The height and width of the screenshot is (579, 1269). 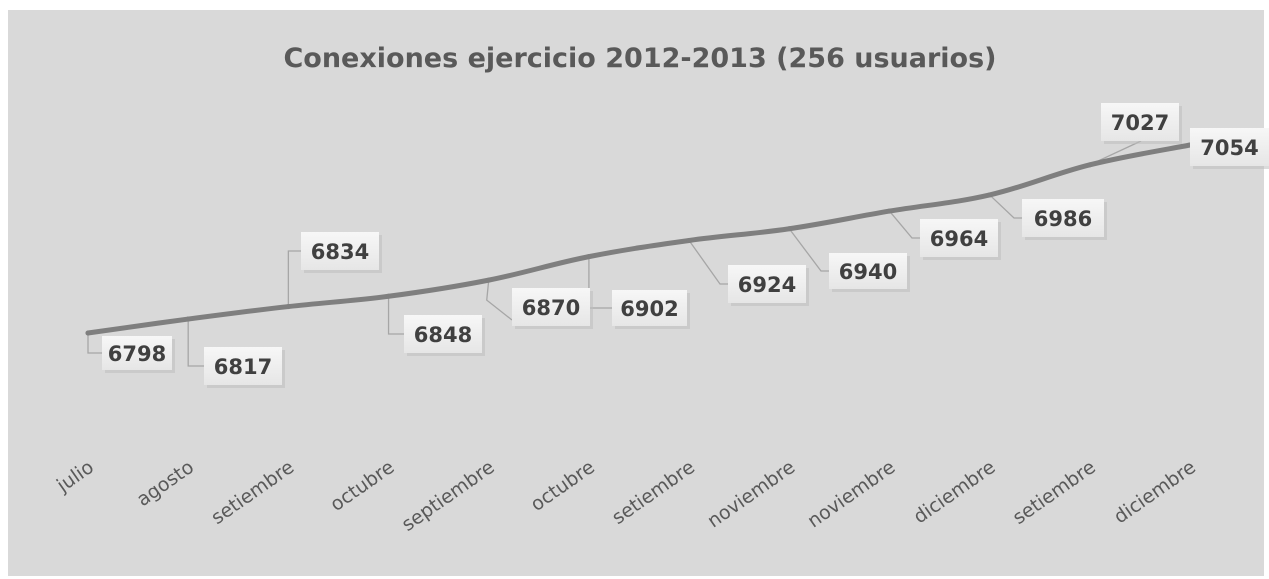 I want to click on data-label-text: 6870, so click(x=551, y=308).